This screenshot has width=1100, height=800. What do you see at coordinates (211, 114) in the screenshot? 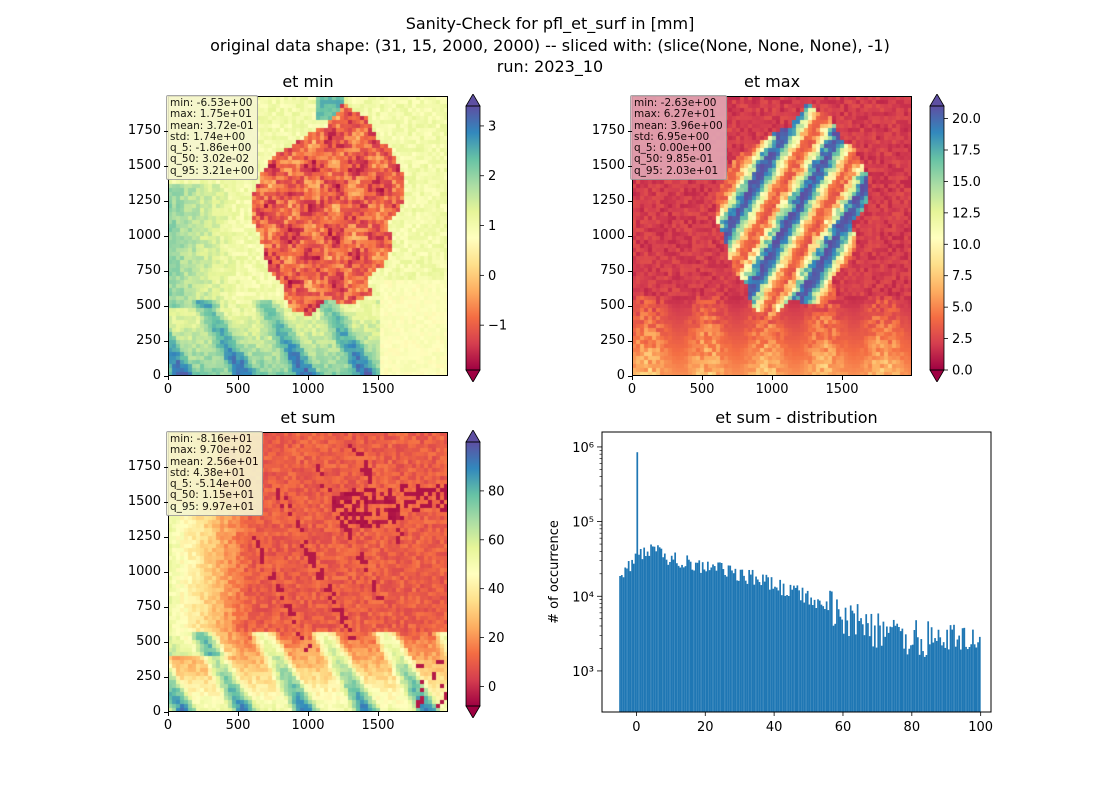
I see `stat-line: max: 1.75e+01` at bounding box center [211, 114].